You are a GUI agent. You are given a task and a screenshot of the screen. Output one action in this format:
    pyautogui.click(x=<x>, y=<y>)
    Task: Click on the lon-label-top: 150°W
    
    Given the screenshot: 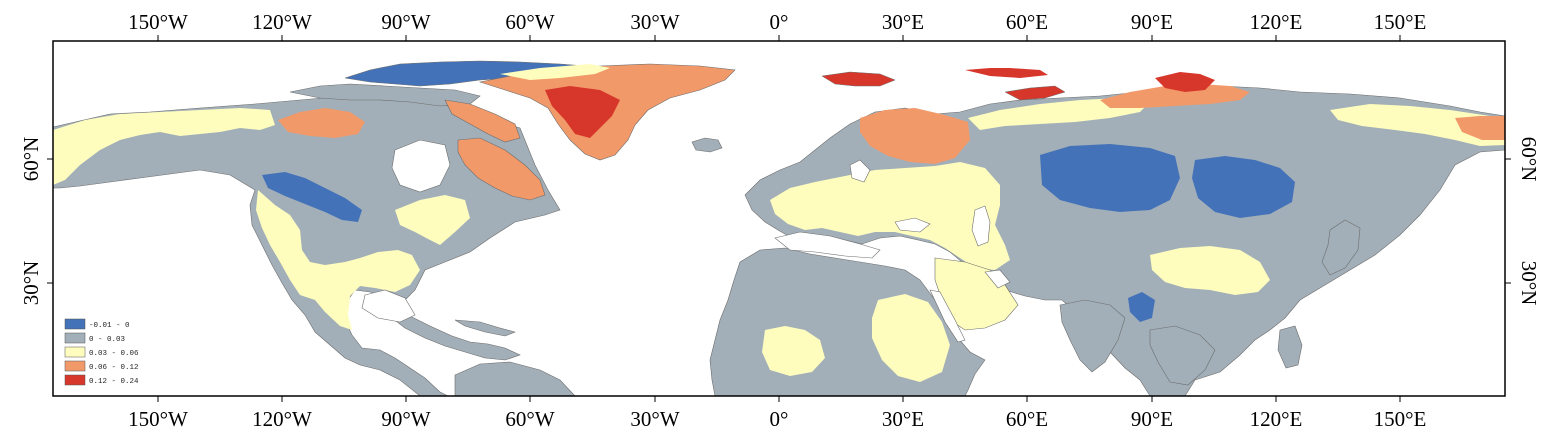 What is the action you would take?
    pyautogui.click(x=158, y=22)
    